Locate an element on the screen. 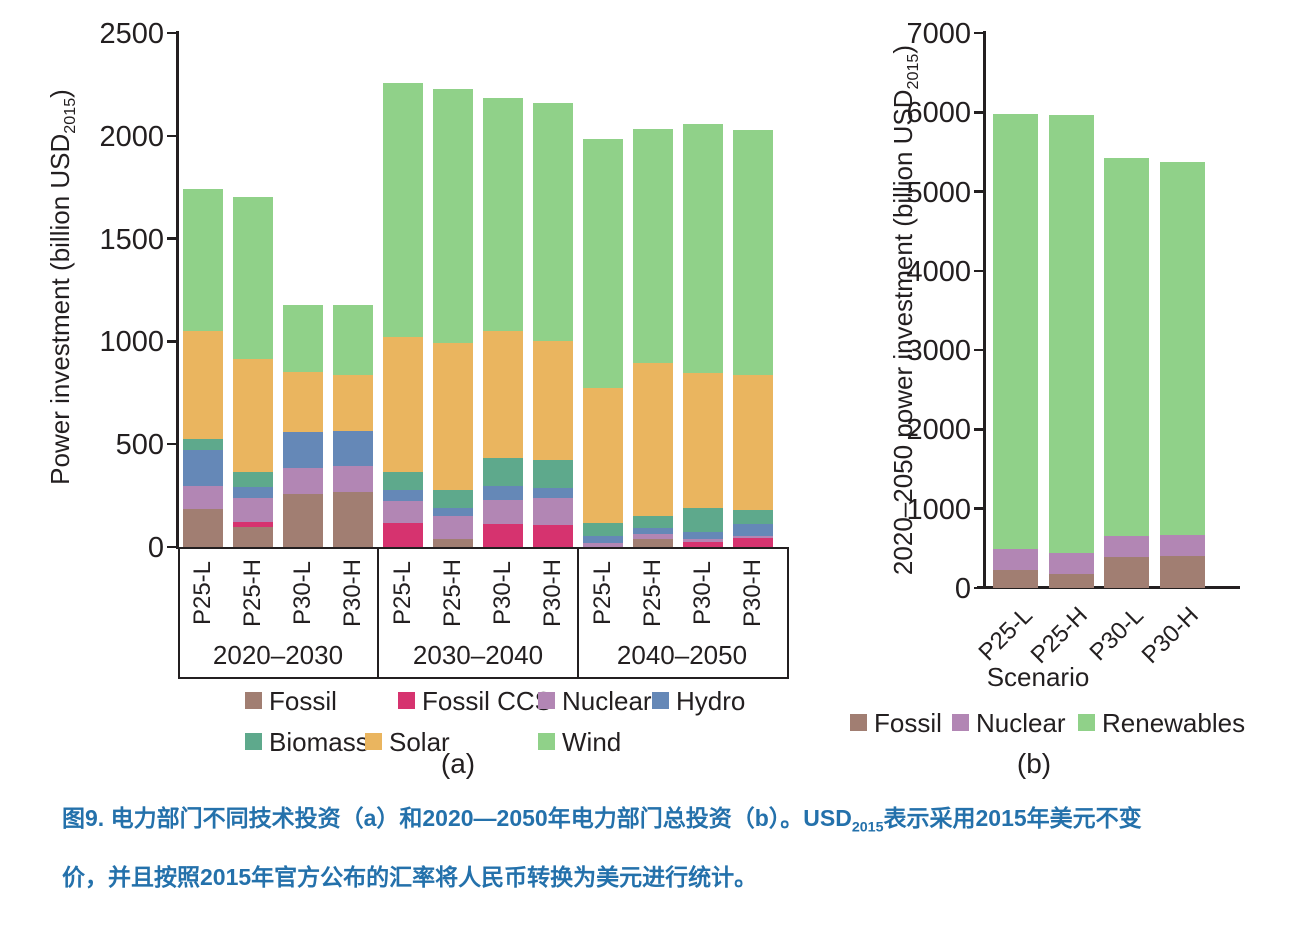  panel-b-y-tick-label-0: 0 is located at coordinates (962, 589).